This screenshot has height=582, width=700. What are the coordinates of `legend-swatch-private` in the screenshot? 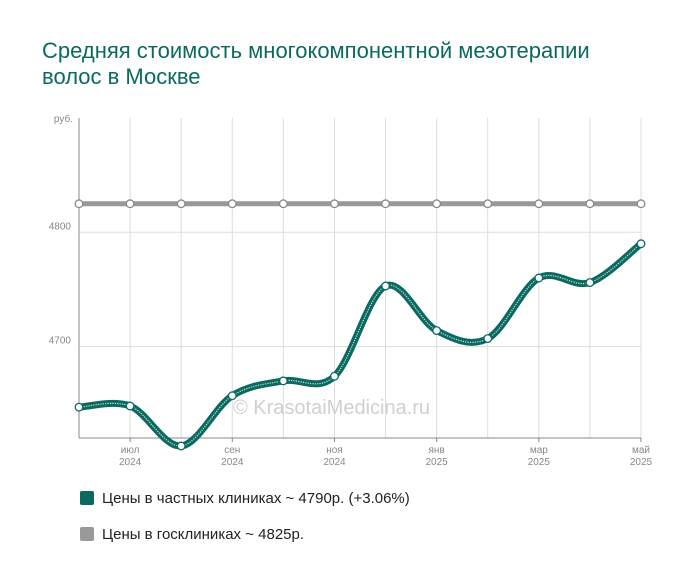 It's located at (87, 498).